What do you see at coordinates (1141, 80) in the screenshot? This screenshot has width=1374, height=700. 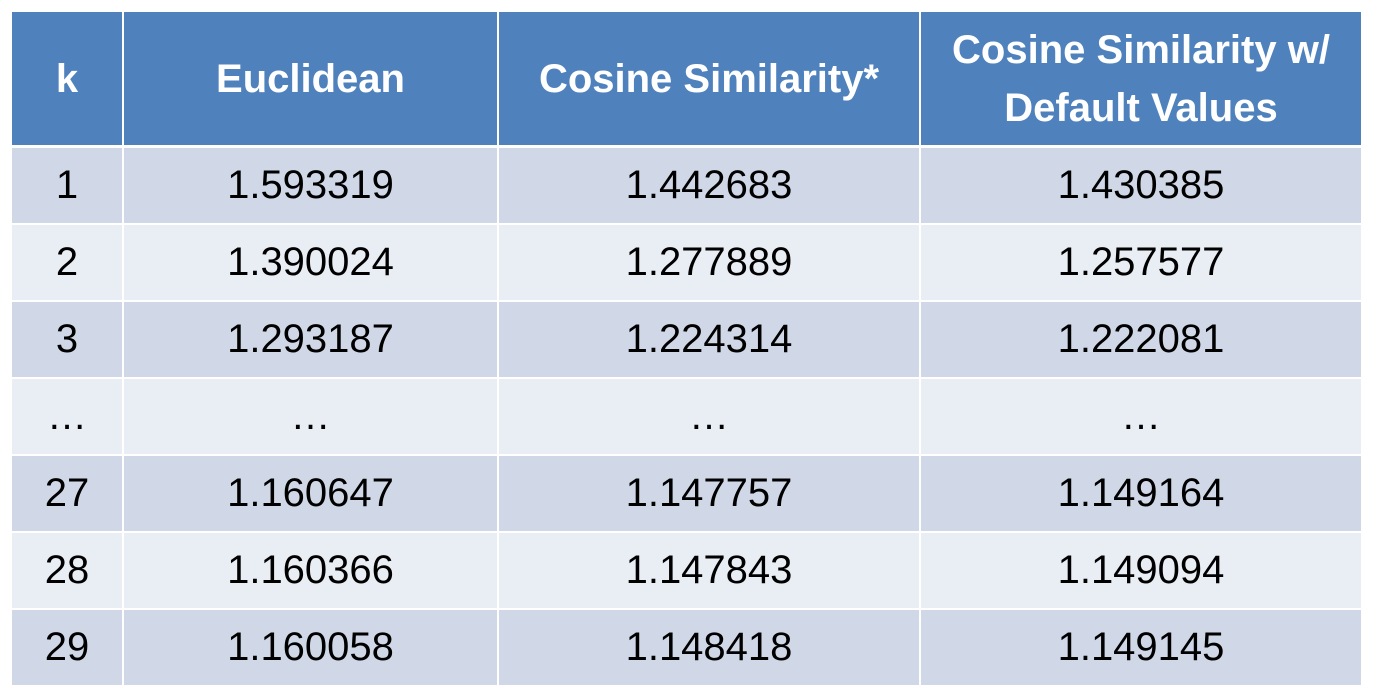 I see `header-cosine-similarity-default: Cosine Similarity w/ Default Values` at bounding box center [1141, 80].